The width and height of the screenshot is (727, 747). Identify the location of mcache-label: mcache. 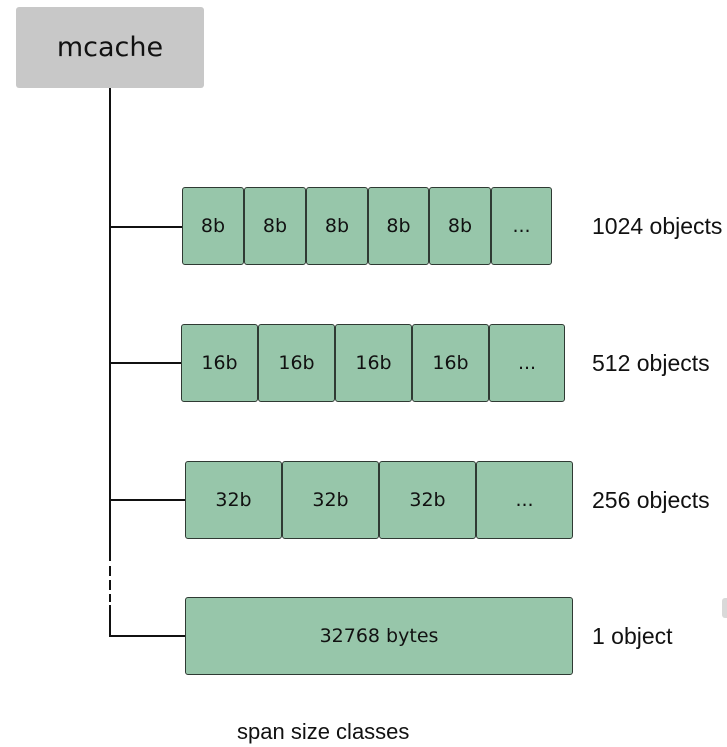
(110, 47).